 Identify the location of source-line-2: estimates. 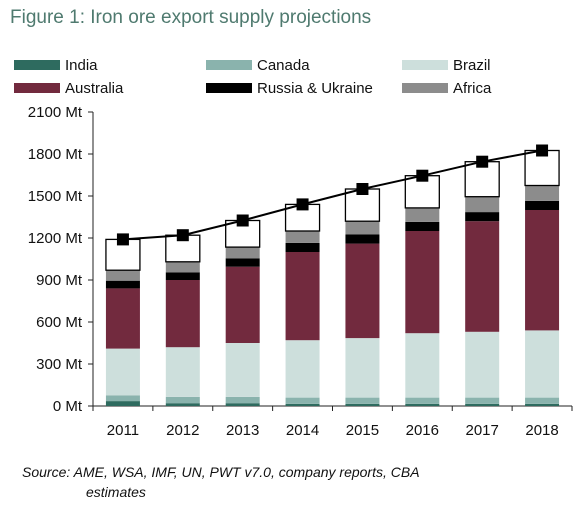
(116, 492).